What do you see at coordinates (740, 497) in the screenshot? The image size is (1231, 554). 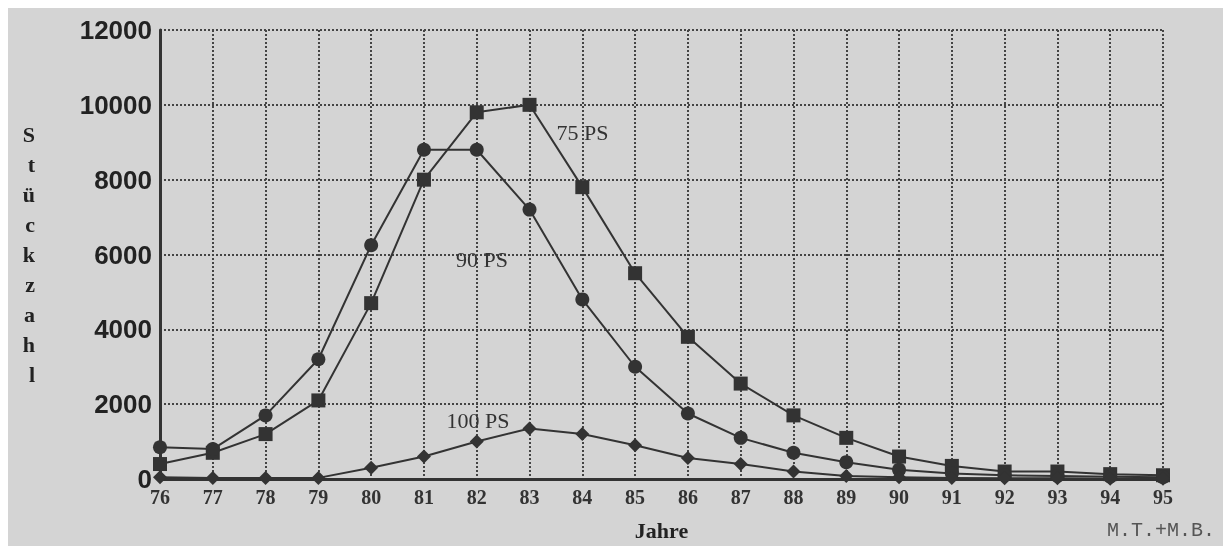 I see `x-tick-label: 87` at bounding box center [740, 497].